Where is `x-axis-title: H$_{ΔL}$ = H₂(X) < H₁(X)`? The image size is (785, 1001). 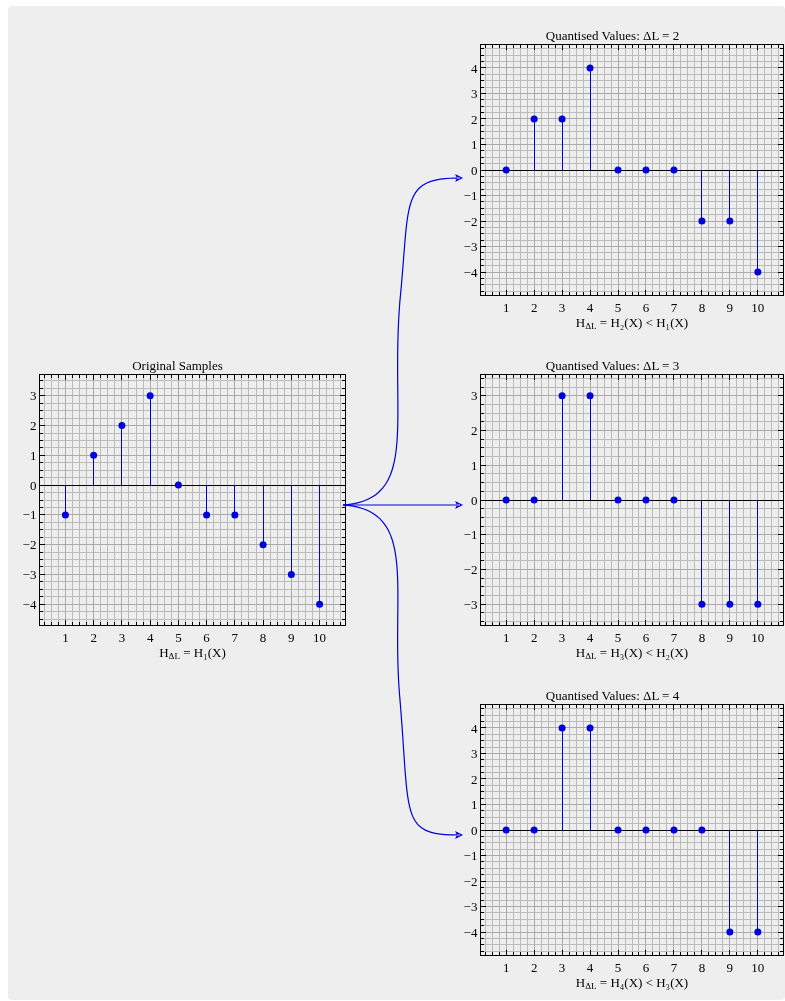
x-axis-title: H$_{ΔL}$ = H₂(X) < H₁(X) is located at coordinates (632, 323).